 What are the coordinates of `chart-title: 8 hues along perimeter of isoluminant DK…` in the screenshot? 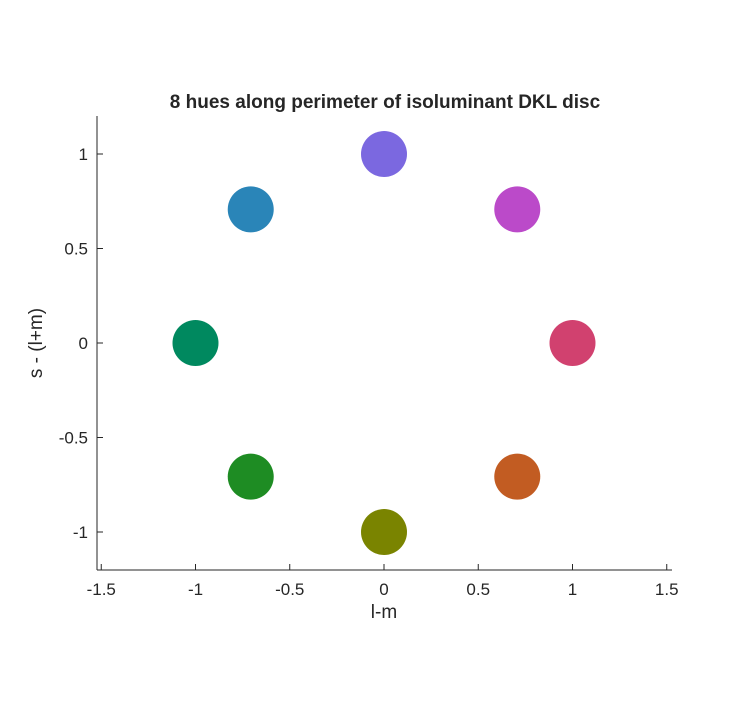 It's located at (385, 102).